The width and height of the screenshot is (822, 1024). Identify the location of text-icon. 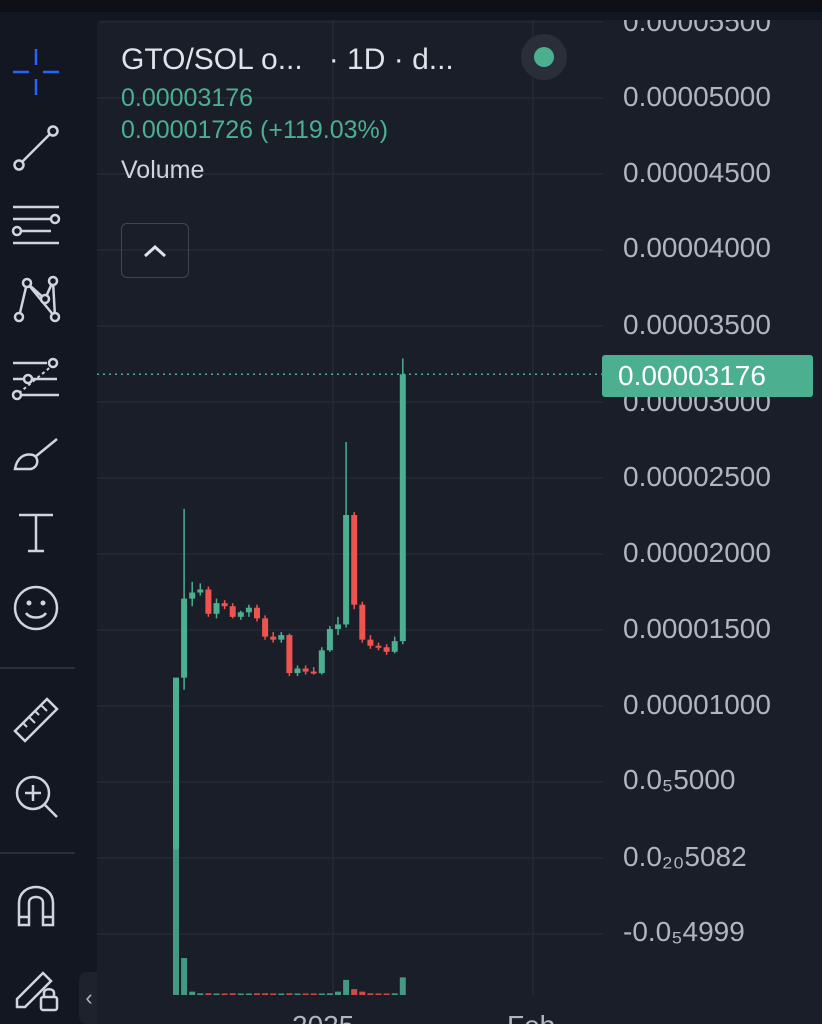
(36, 533).